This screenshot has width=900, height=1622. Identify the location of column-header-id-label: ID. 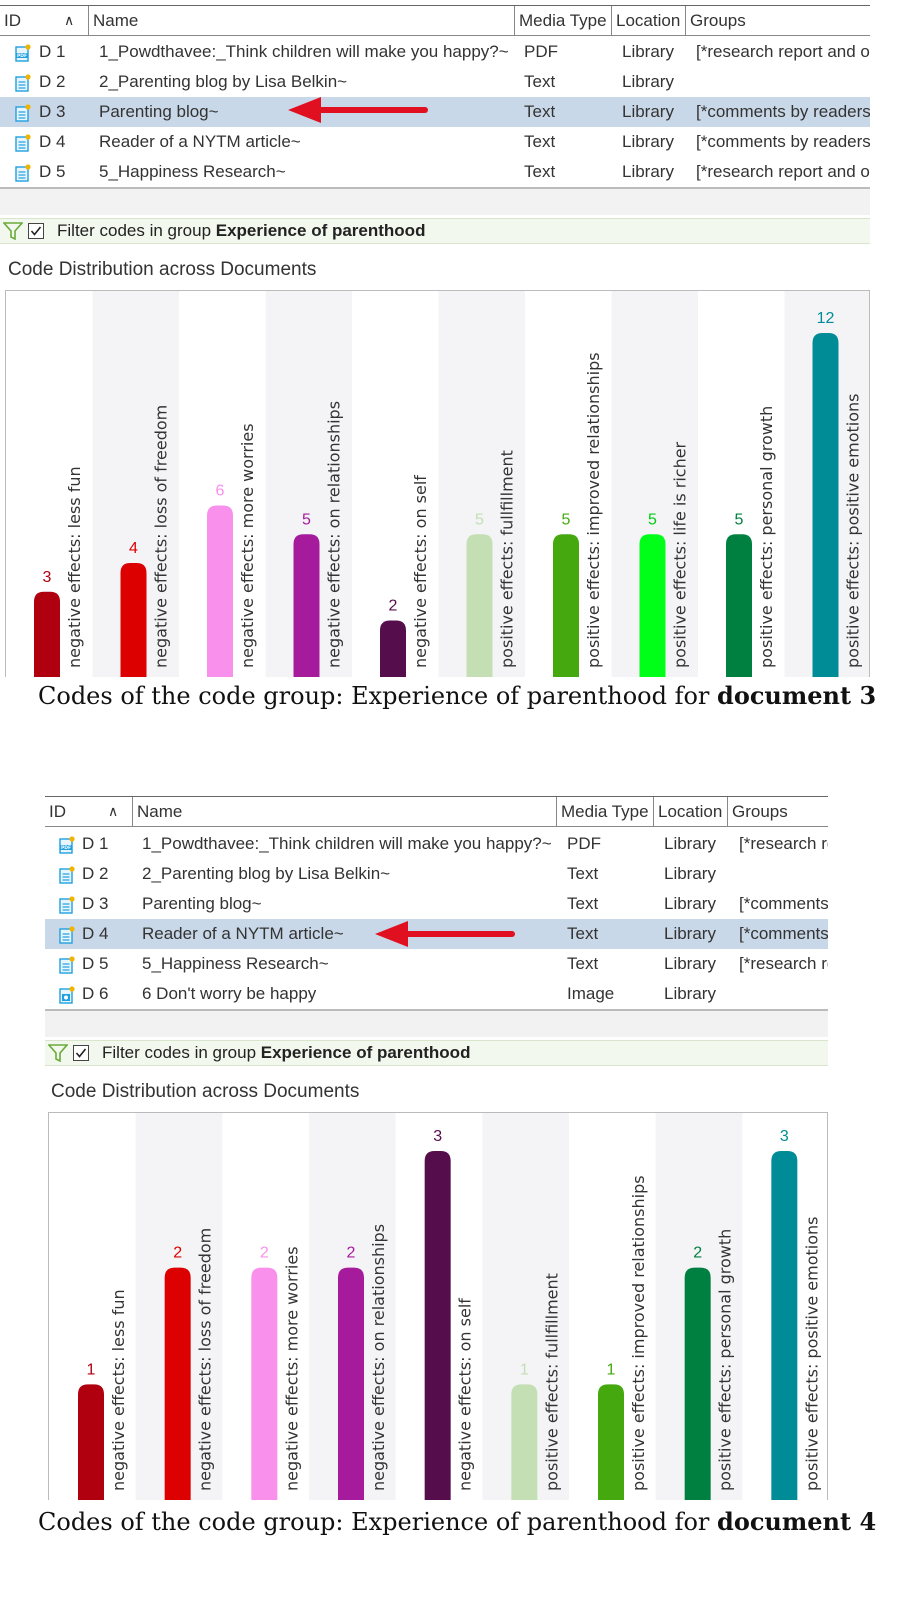
(57, 811).